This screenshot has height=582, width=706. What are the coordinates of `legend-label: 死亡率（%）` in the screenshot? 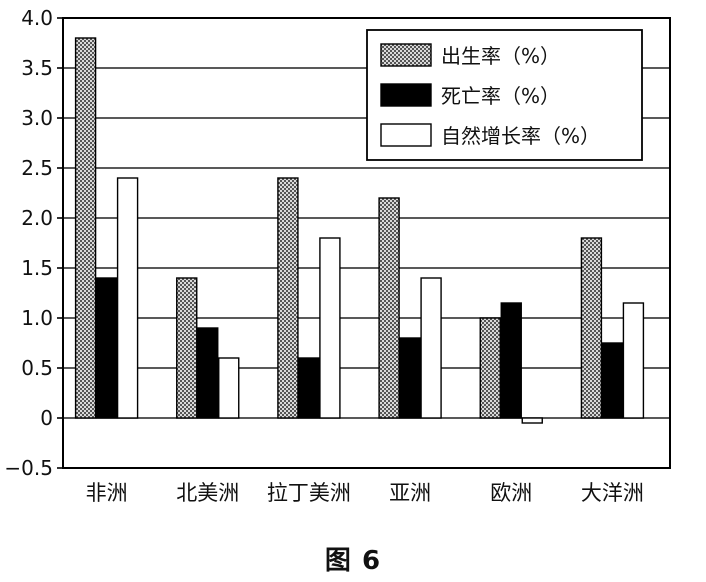 It's located at (500, 96).